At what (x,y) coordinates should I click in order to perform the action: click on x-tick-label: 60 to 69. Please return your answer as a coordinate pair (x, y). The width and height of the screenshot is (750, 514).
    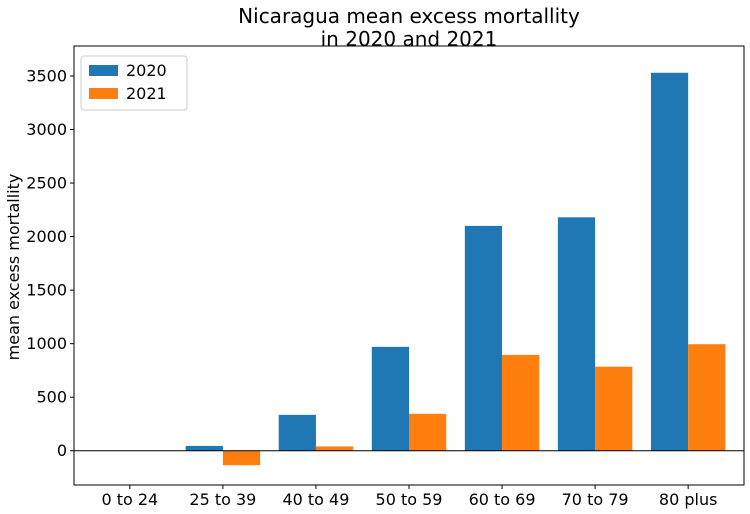
    Looking at the image, I should click on (502, 499).